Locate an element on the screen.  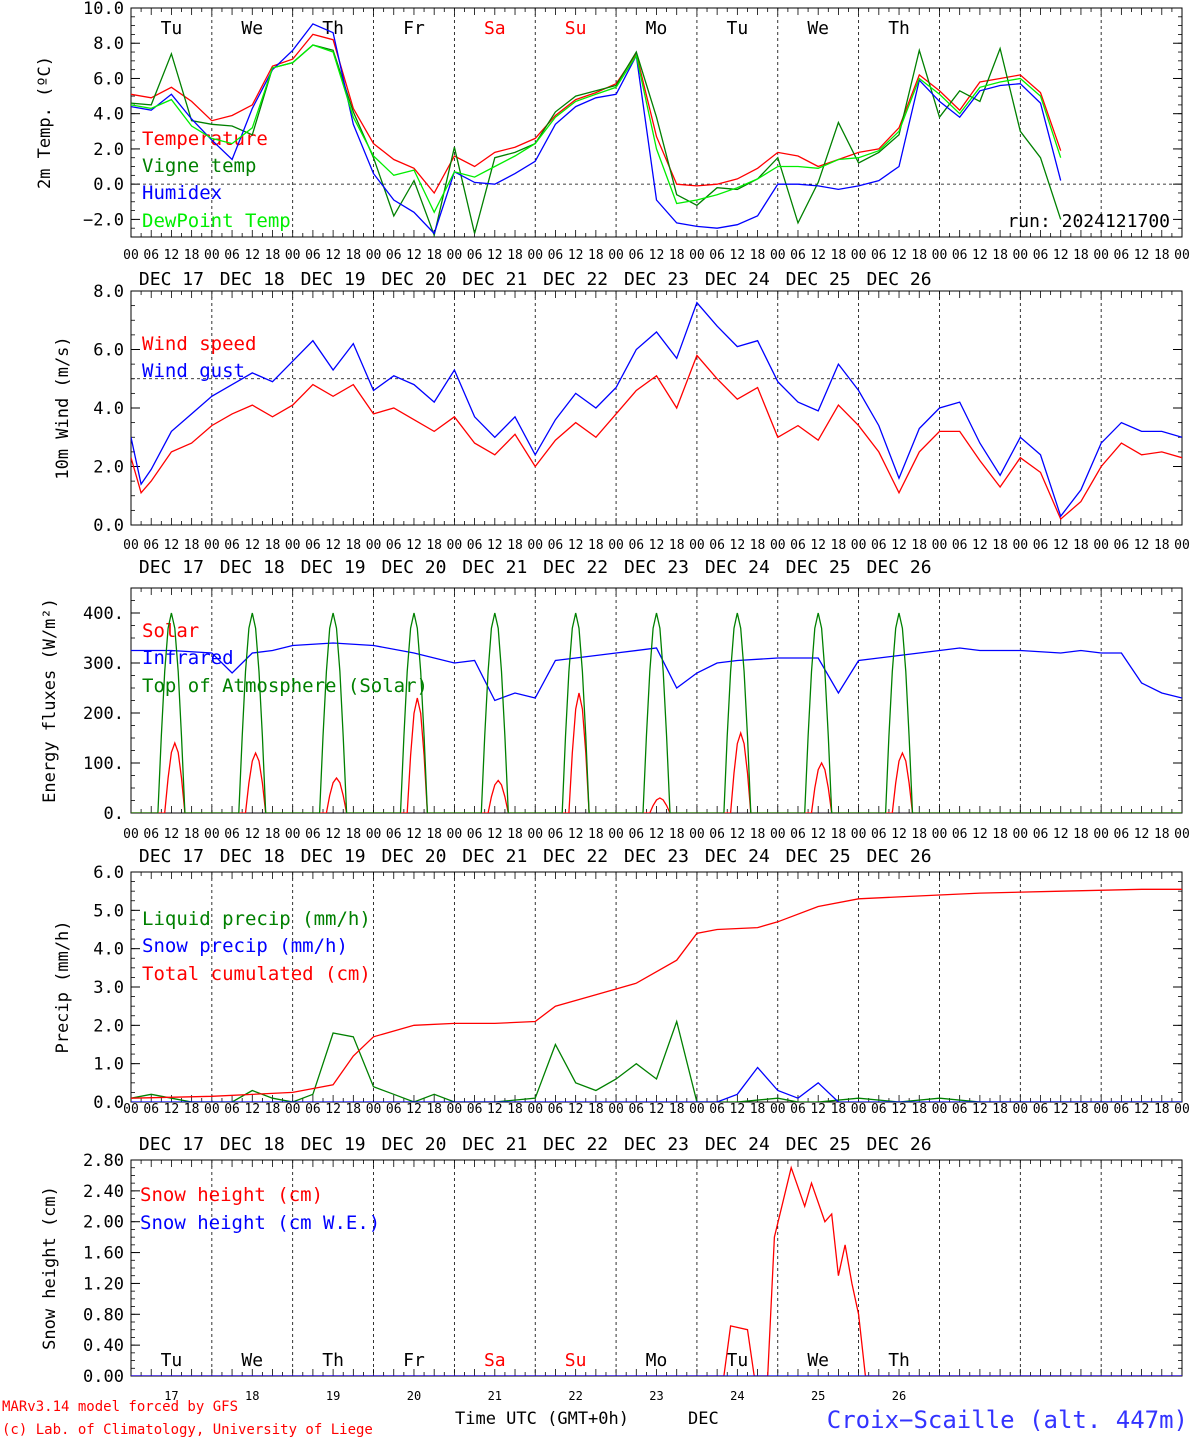
snow-y-tick-label: 2.00 is located at coordinates (103, 1223).